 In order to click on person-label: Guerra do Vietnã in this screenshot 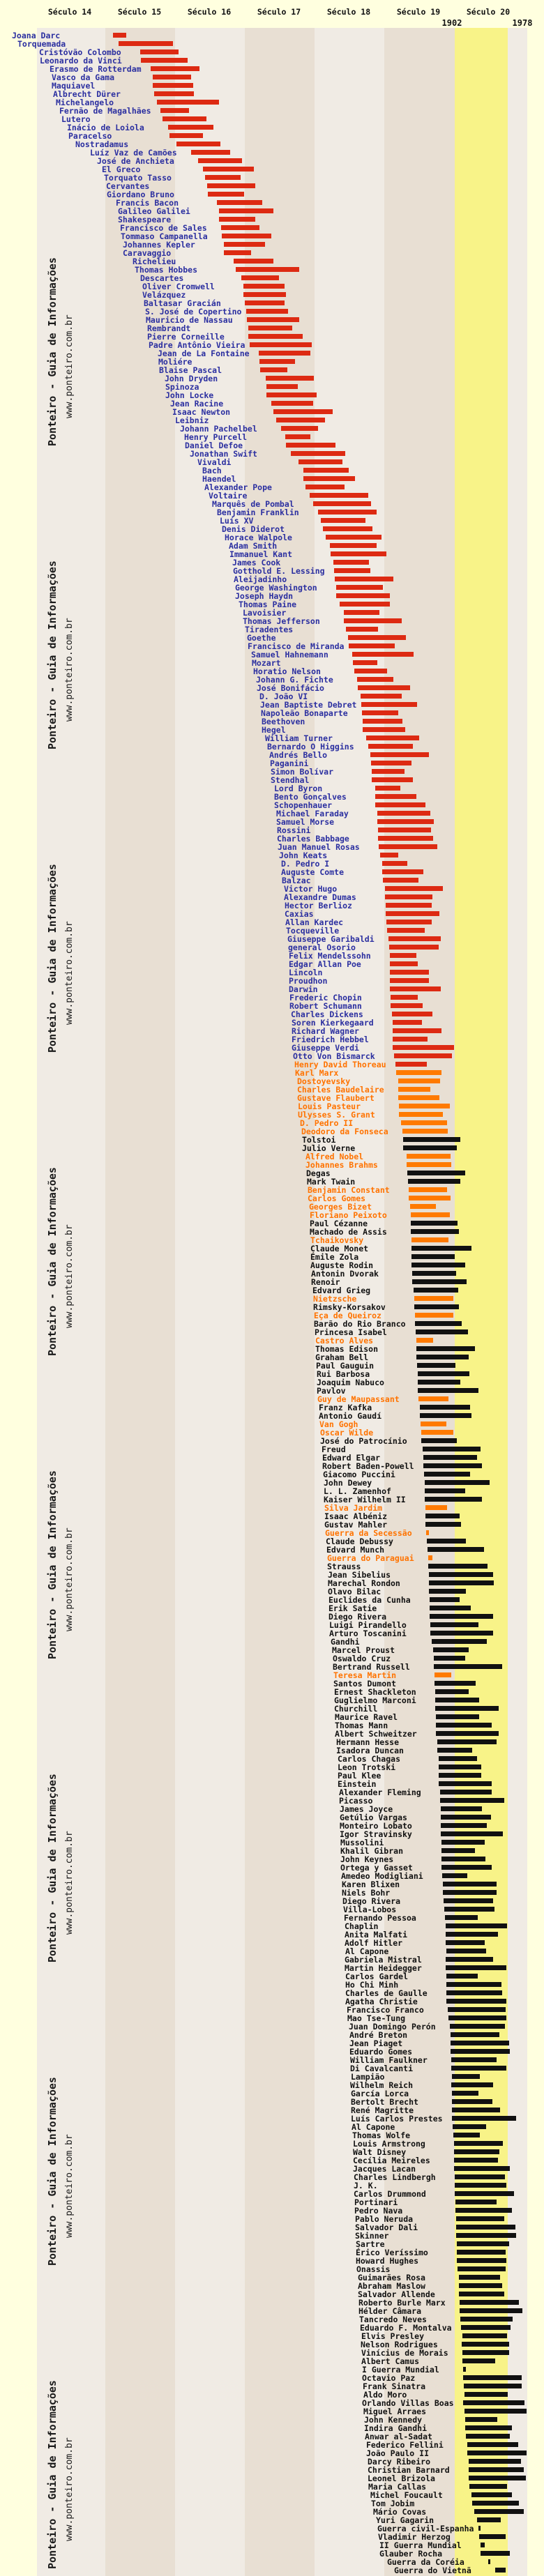, I will do `click(432, 2571)`.